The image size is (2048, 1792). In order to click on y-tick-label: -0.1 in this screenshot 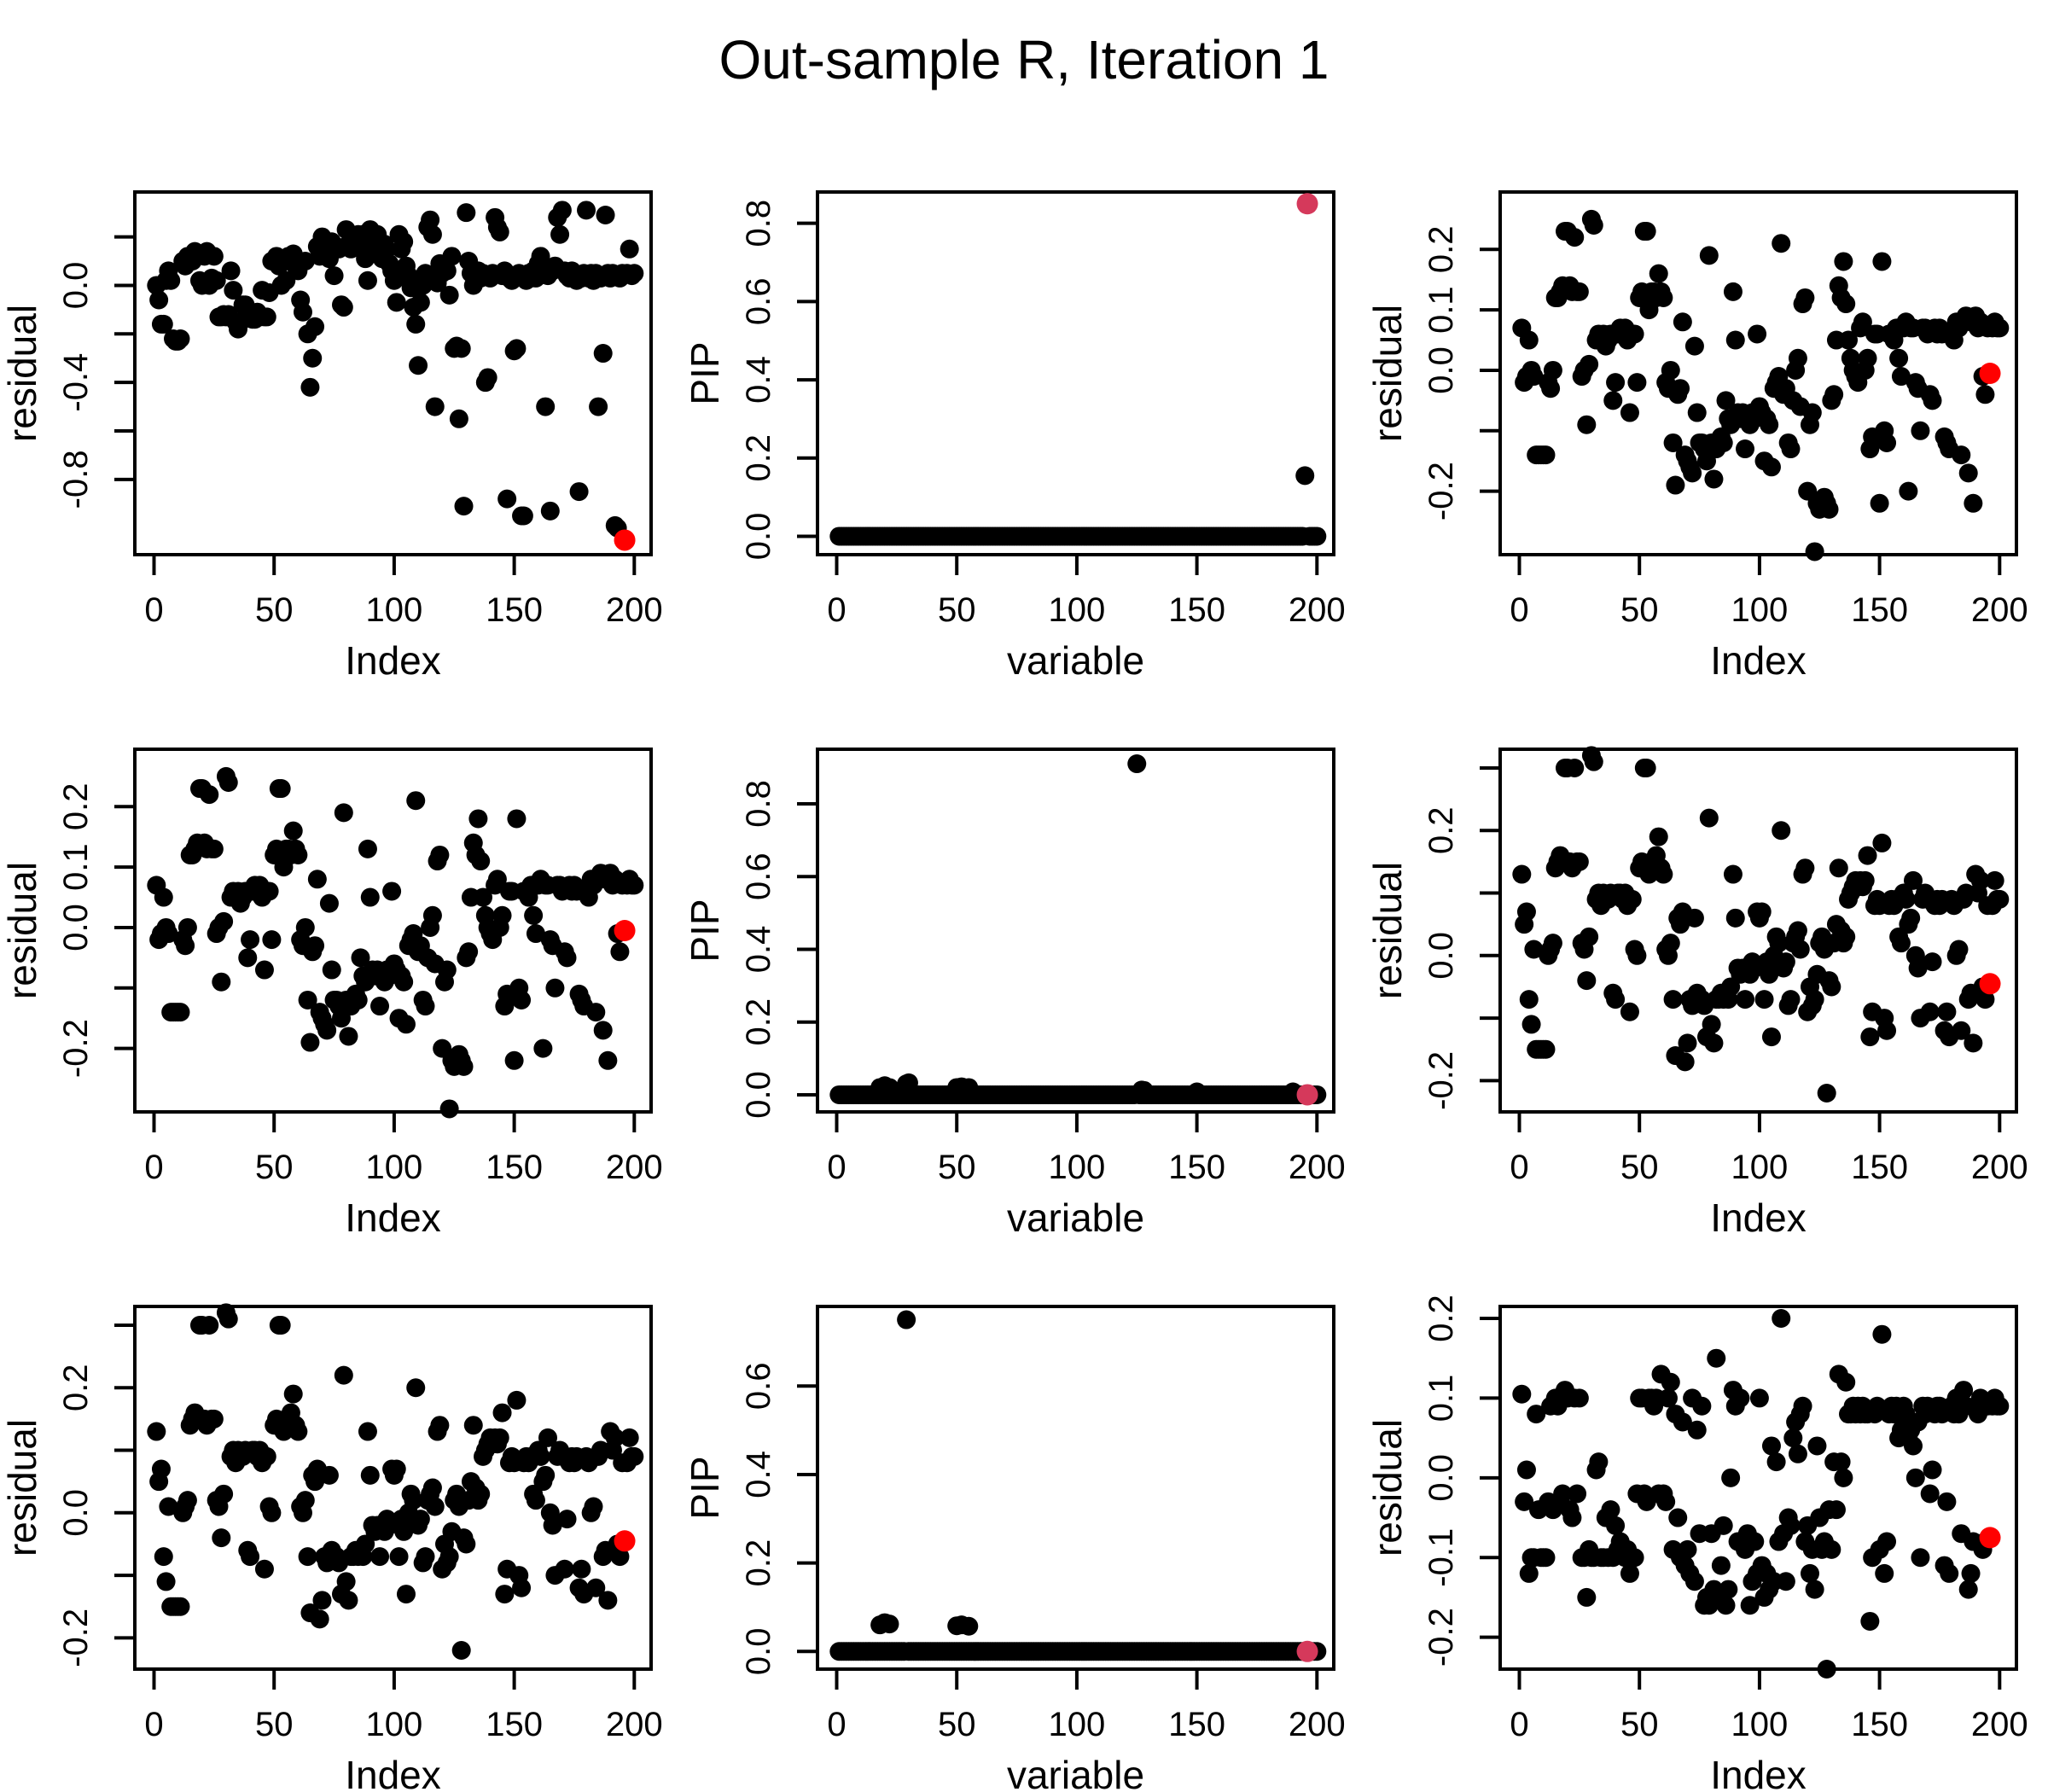, I will do `click(1441, 1557)`.